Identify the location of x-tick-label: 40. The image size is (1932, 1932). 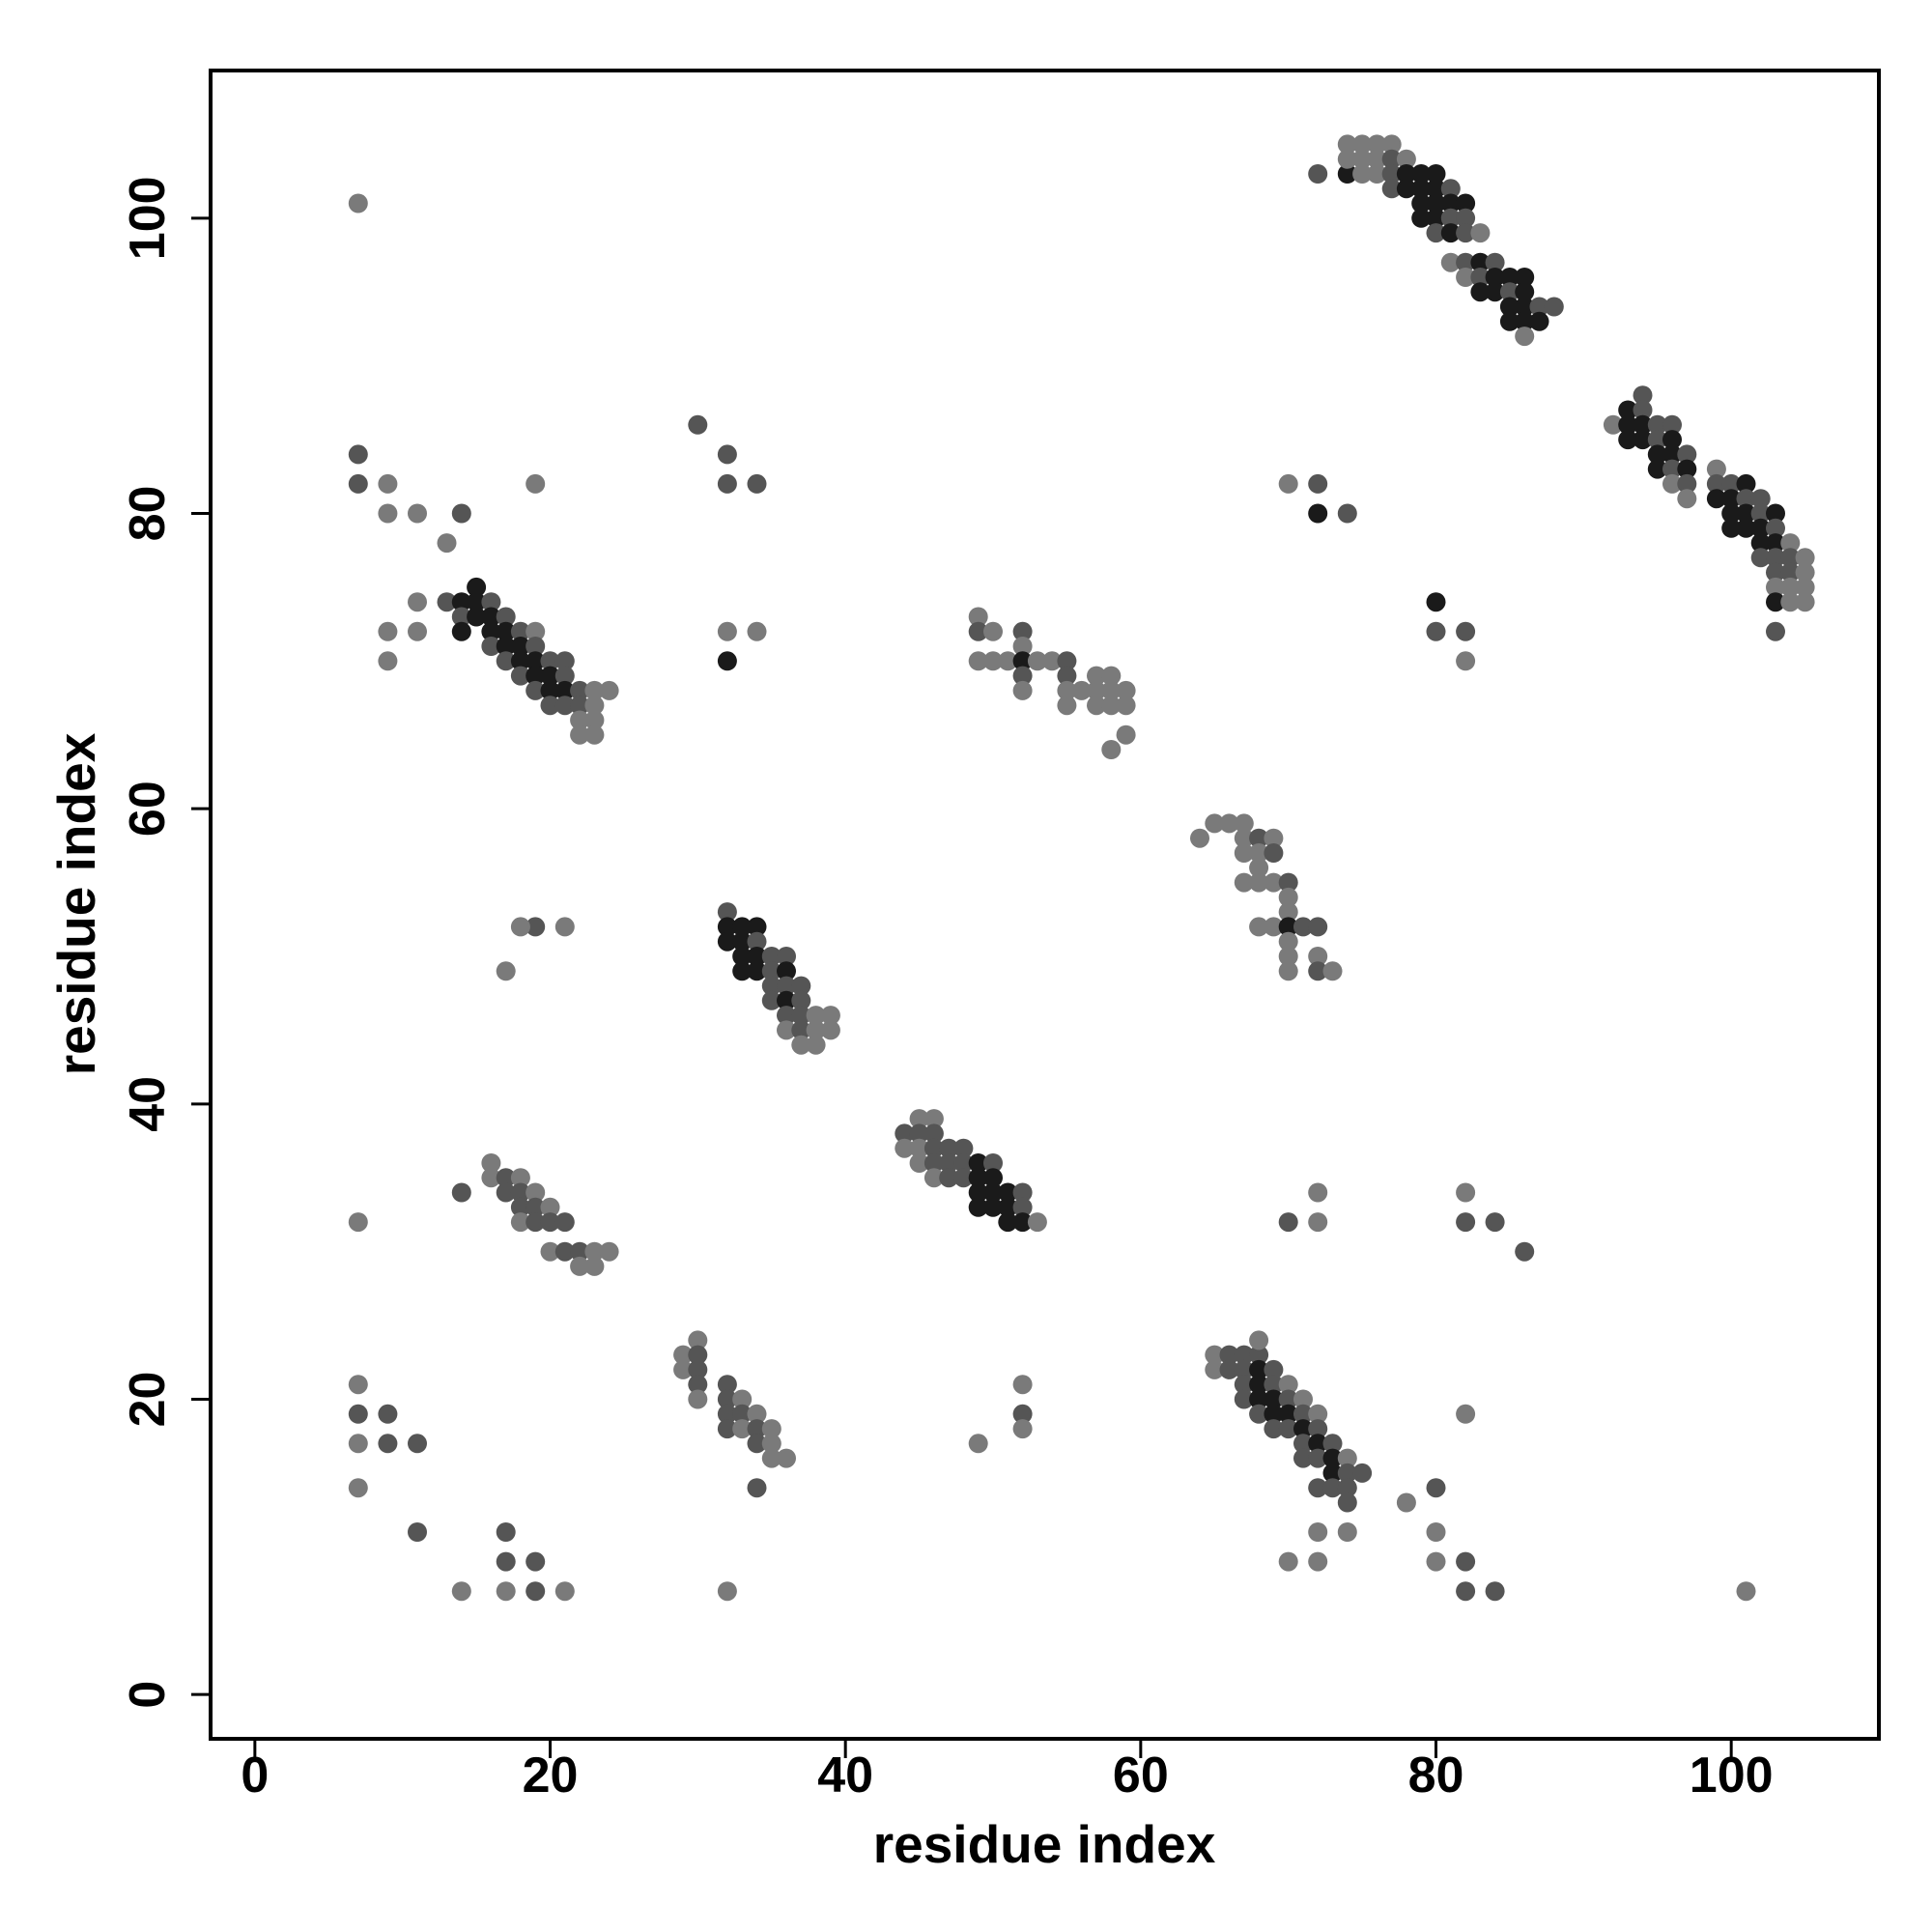
(845, 1775).